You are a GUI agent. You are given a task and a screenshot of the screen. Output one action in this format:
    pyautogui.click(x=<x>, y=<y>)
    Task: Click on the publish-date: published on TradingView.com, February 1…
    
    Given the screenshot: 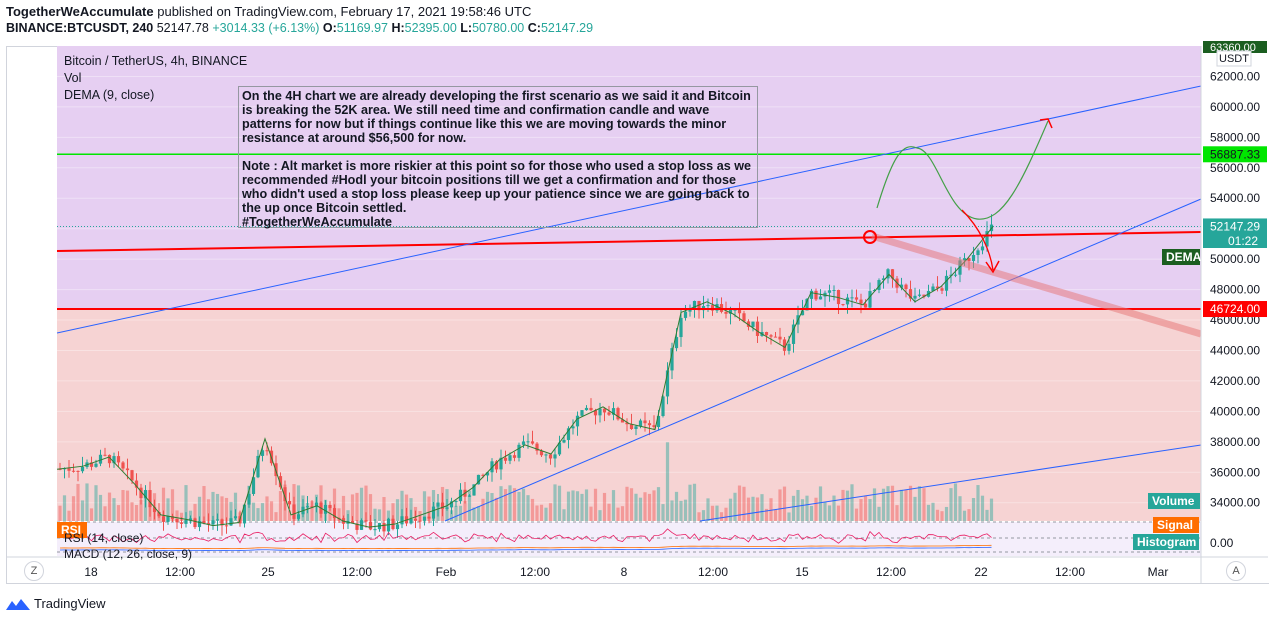 What is the action you would take?
    pyautogui.click(x=344, y=11)
    